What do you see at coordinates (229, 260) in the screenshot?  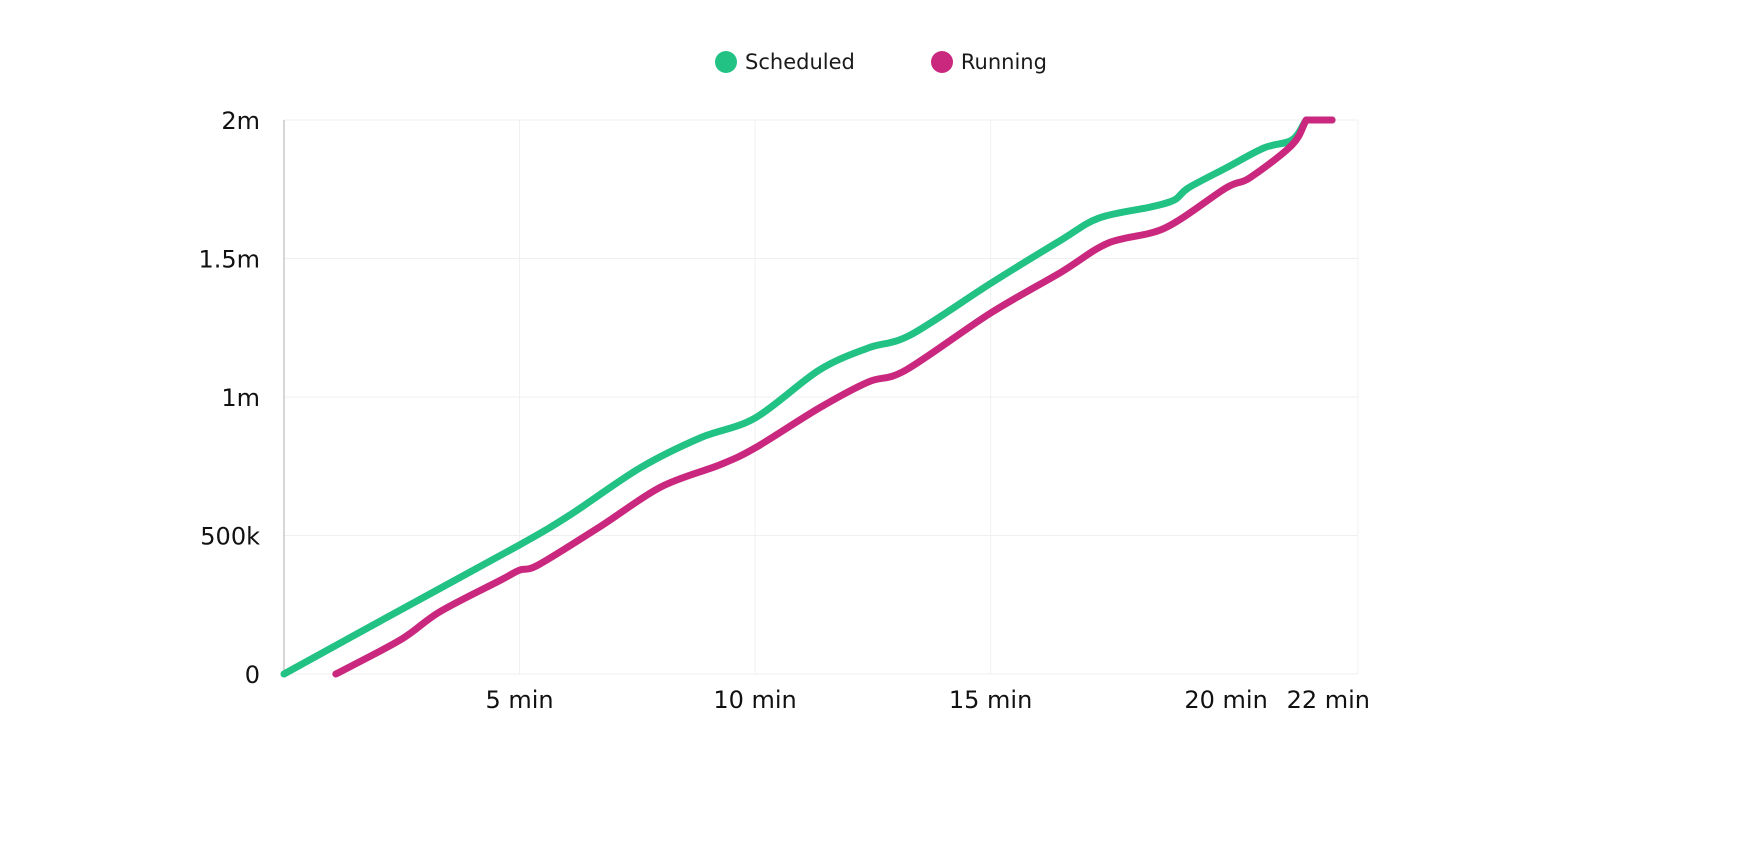 I see `y-tick-label: 1.5m` at bounding box center [229, 260].